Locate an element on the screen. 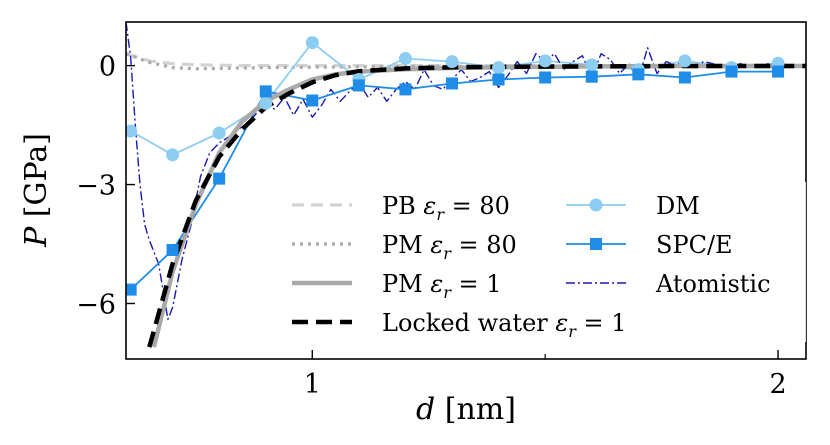 The height and width of the screenshot is (445, 830). legend-label-pm1: PM εr = 1 is located at coordinates (442, 286).